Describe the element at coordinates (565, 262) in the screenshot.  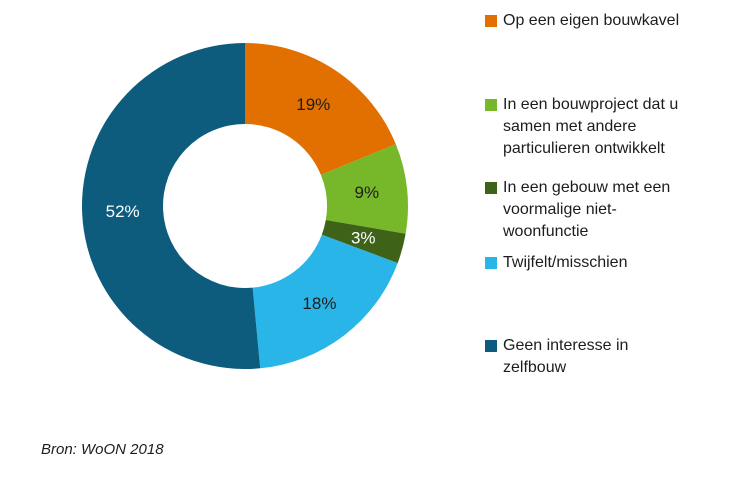
I see `legend-label: Twijfelt/misschien` at that location.